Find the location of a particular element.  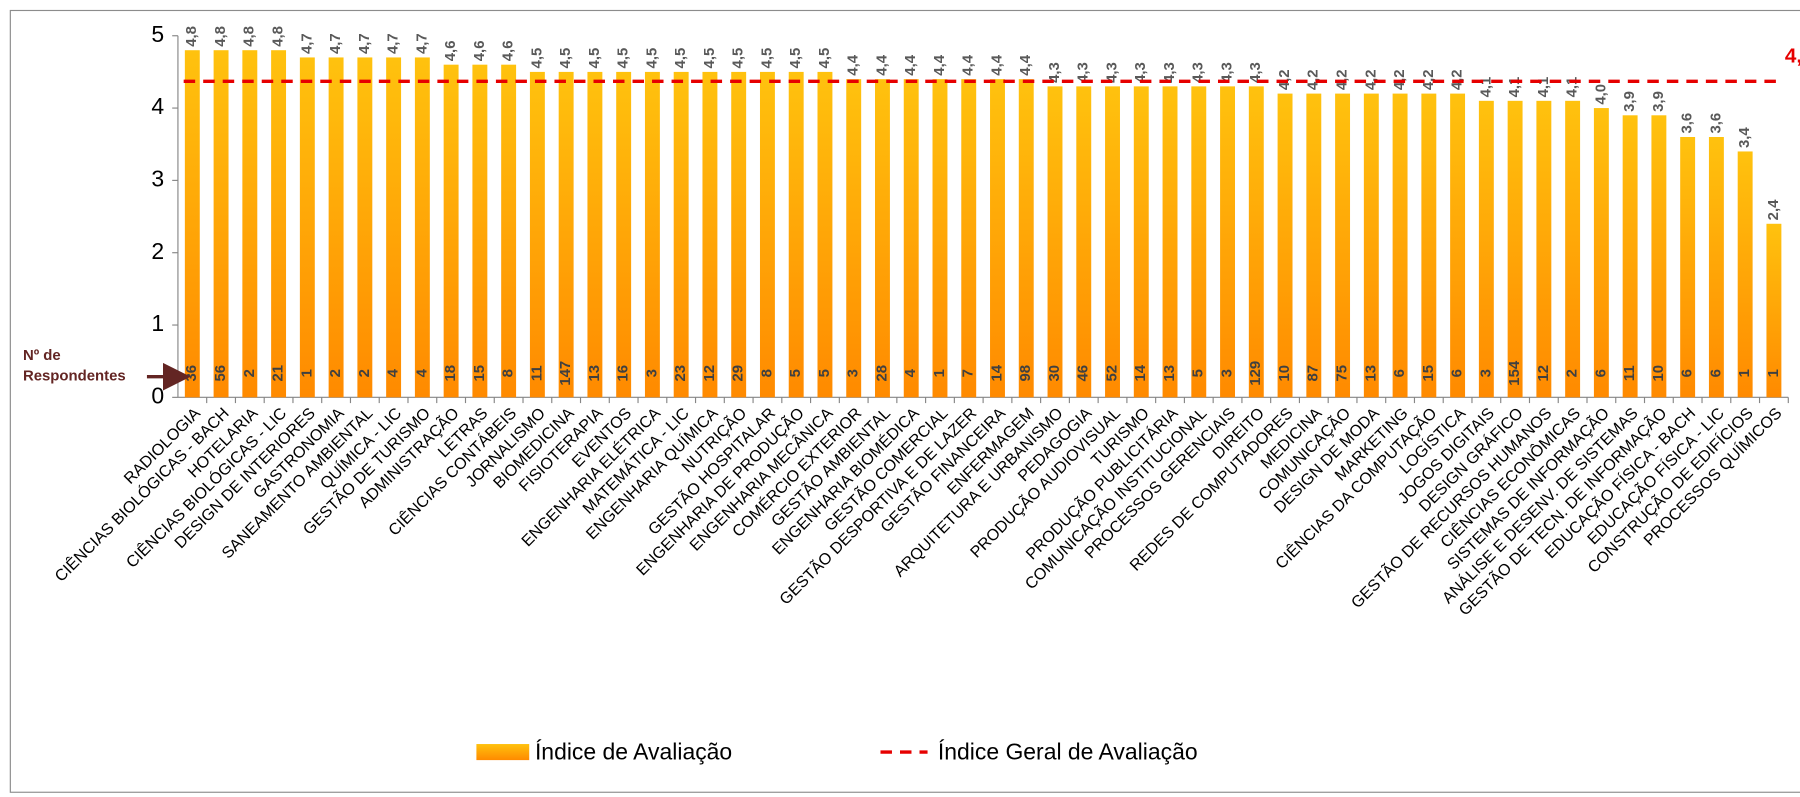

respondents-count: 56 is located at coordinates (220, 373).